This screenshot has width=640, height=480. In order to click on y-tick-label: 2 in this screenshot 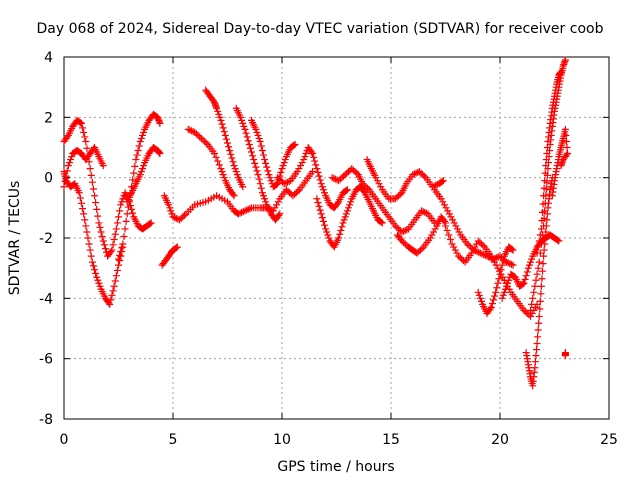, I will do `click(48, 118)`.